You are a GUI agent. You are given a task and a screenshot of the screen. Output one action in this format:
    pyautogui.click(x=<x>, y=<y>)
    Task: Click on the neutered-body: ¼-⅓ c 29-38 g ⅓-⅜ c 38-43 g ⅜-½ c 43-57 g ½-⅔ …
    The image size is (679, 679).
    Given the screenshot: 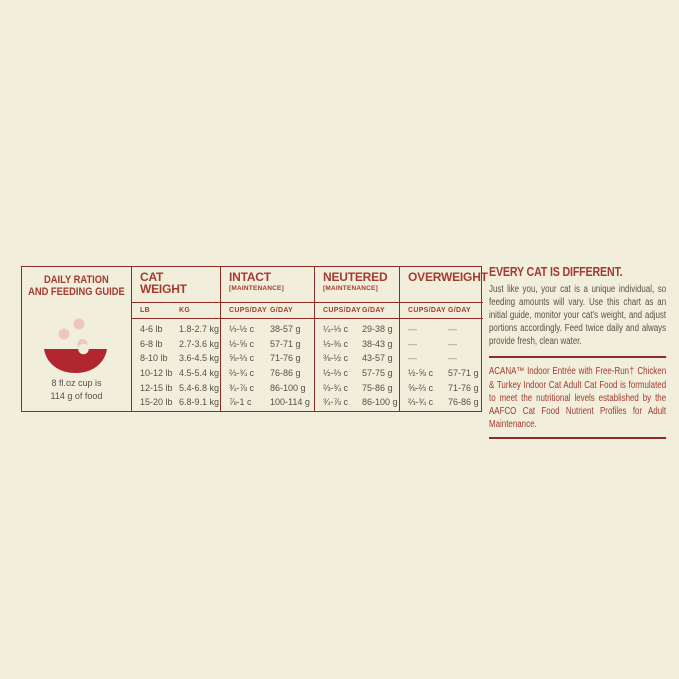 What is the action you would take?
    pyautogui.click(x=357, y=365)
    